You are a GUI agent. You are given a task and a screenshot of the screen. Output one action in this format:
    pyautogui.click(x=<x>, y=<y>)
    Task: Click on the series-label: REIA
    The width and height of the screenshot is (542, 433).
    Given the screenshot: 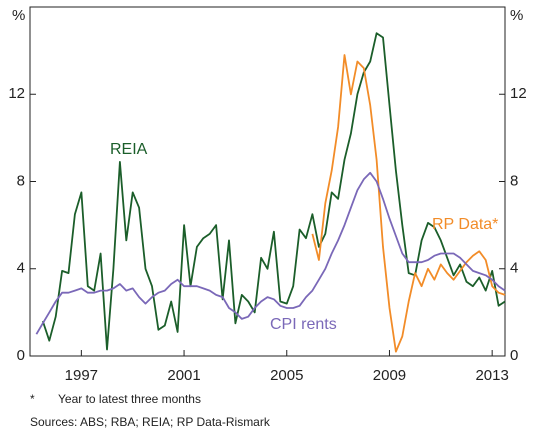 What is the action you would take?
    pyautogui.click(x=129, y=149)
    